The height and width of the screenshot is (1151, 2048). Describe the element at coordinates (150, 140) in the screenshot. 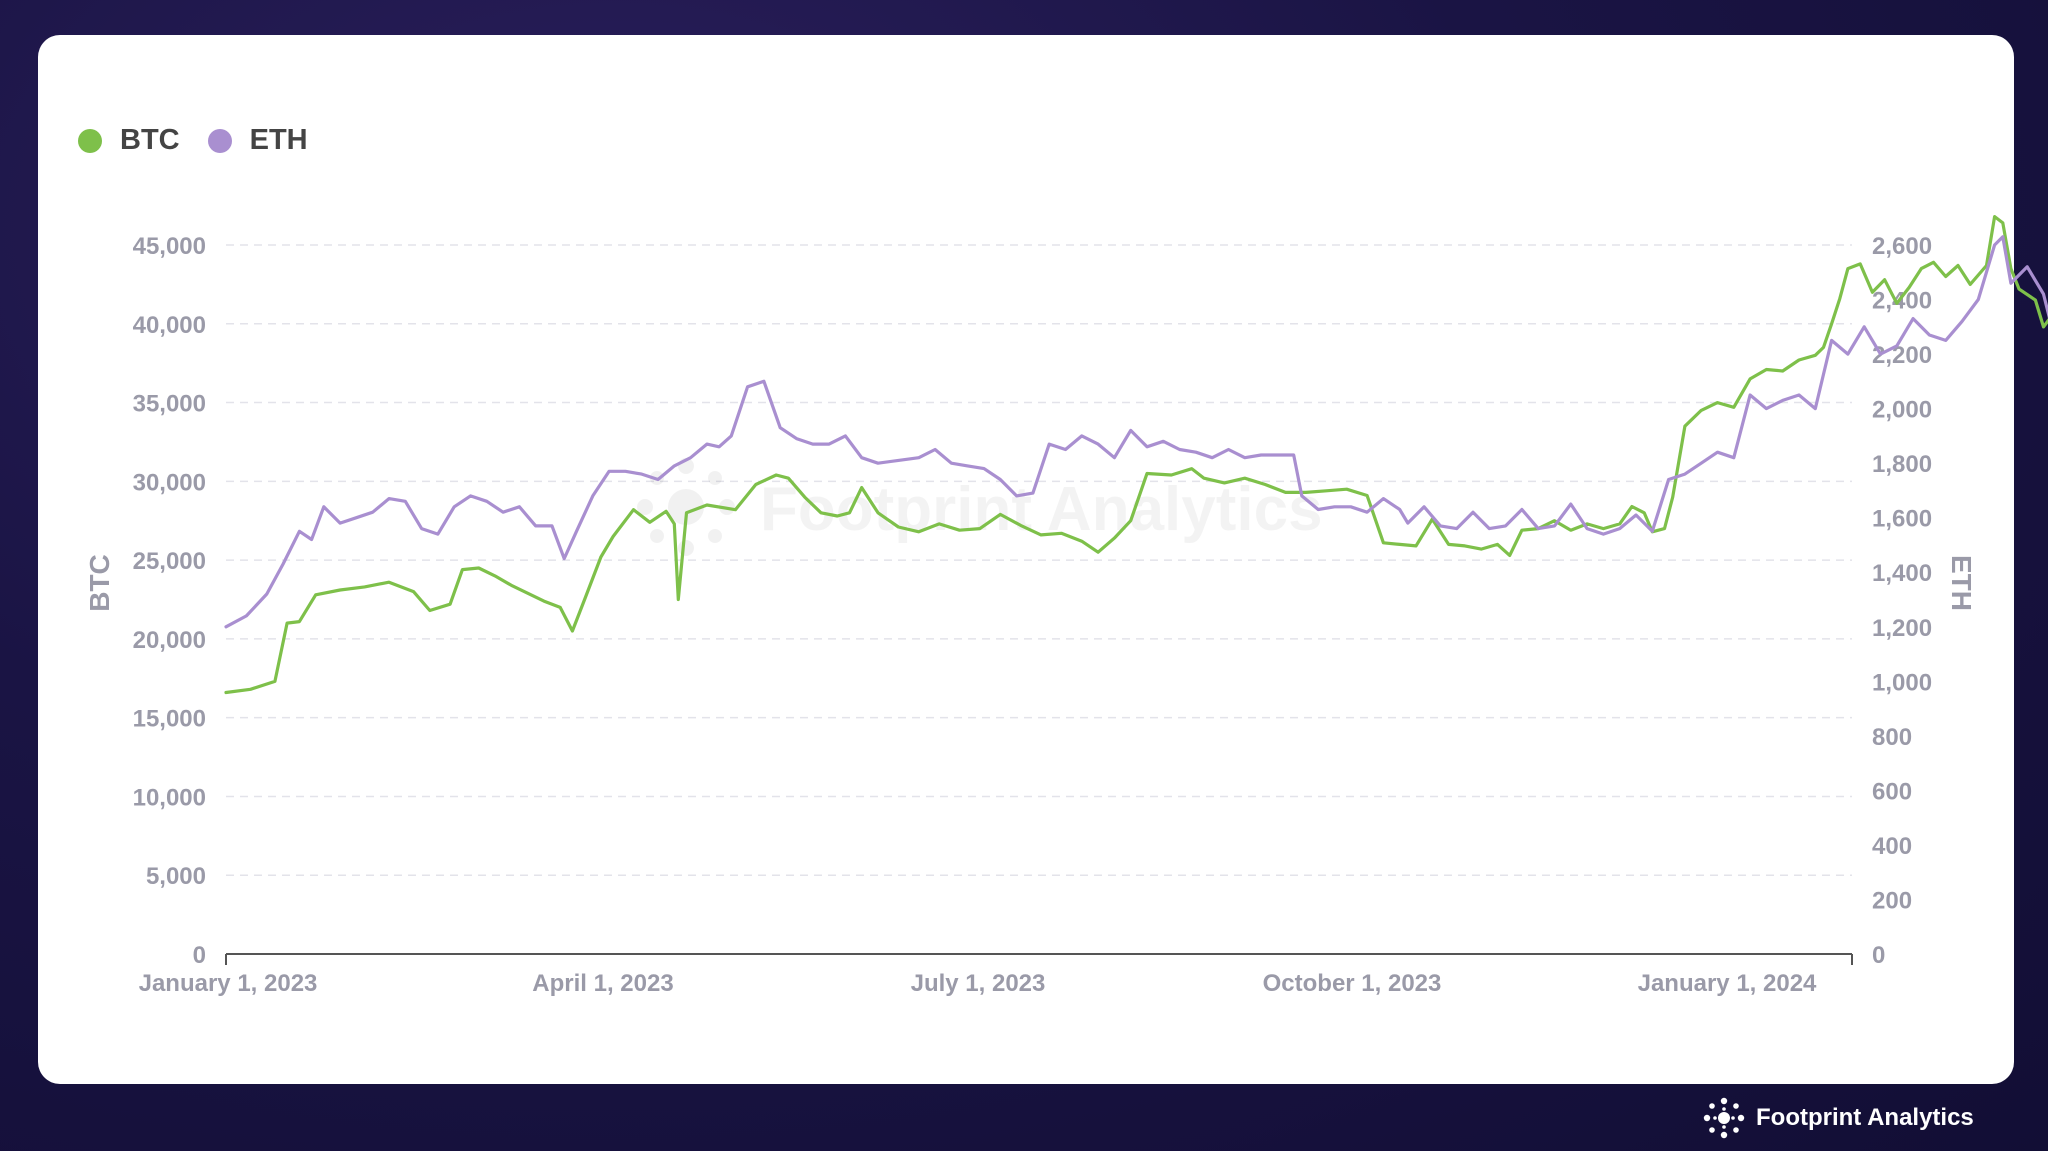

I see `legend-label-btc: BTC` at that location.